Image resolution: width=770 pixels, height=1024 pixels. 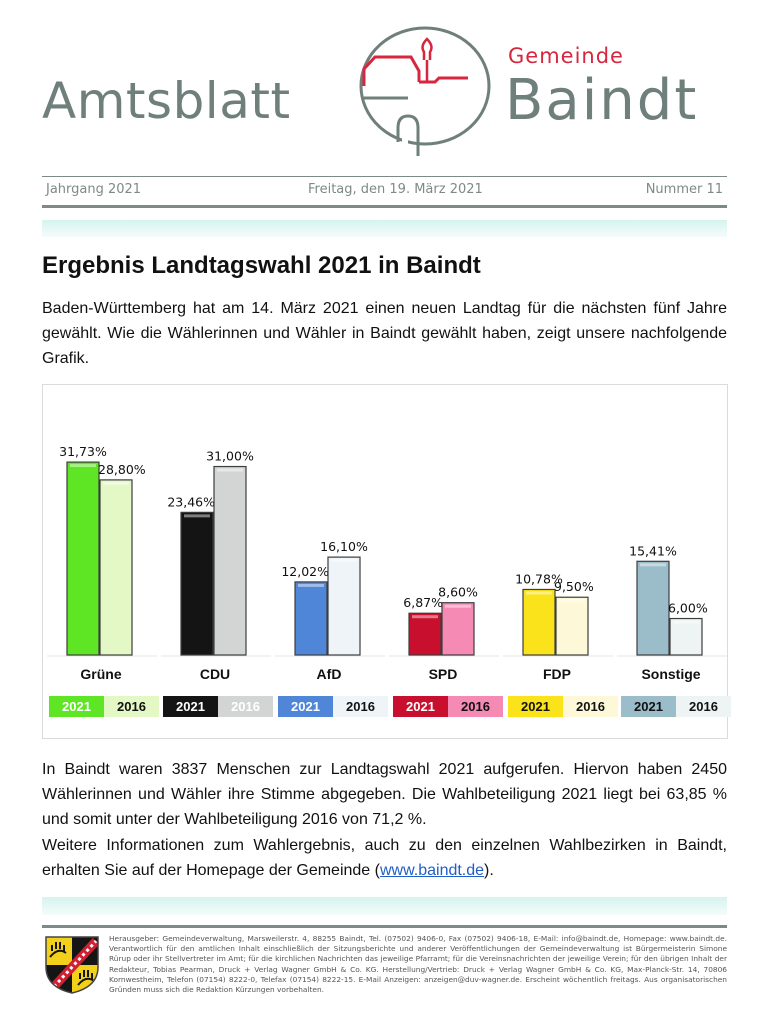 What do you see at coordinates (557, 674) in the screenshot?
I see `category-label: FDP` at bounding box center [557, 674].